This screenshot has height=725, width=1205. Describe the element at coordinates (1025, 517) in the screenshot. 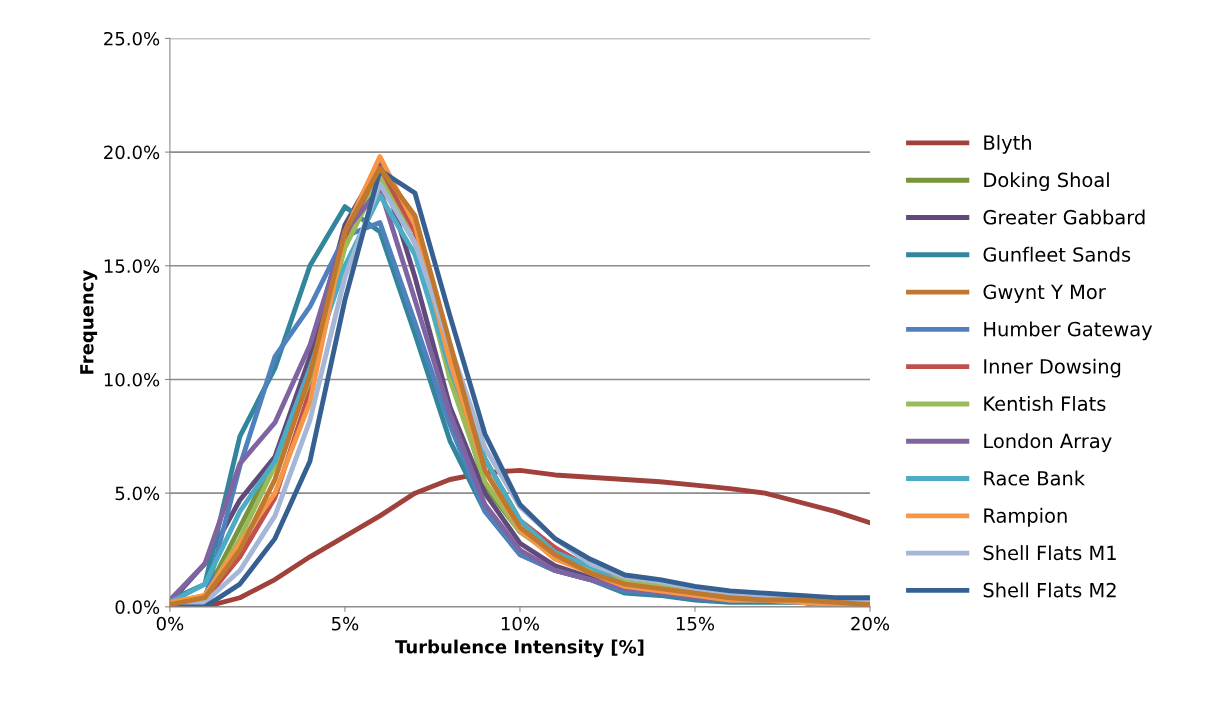

I see `legend-label: Rampion` at that location.